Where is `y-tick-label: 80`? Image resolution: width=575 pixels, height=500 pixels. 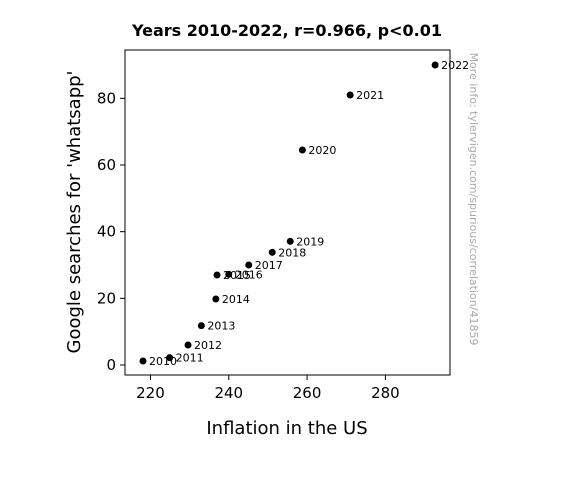 y-tick-label: 80 is located at coordinates (106, 98).